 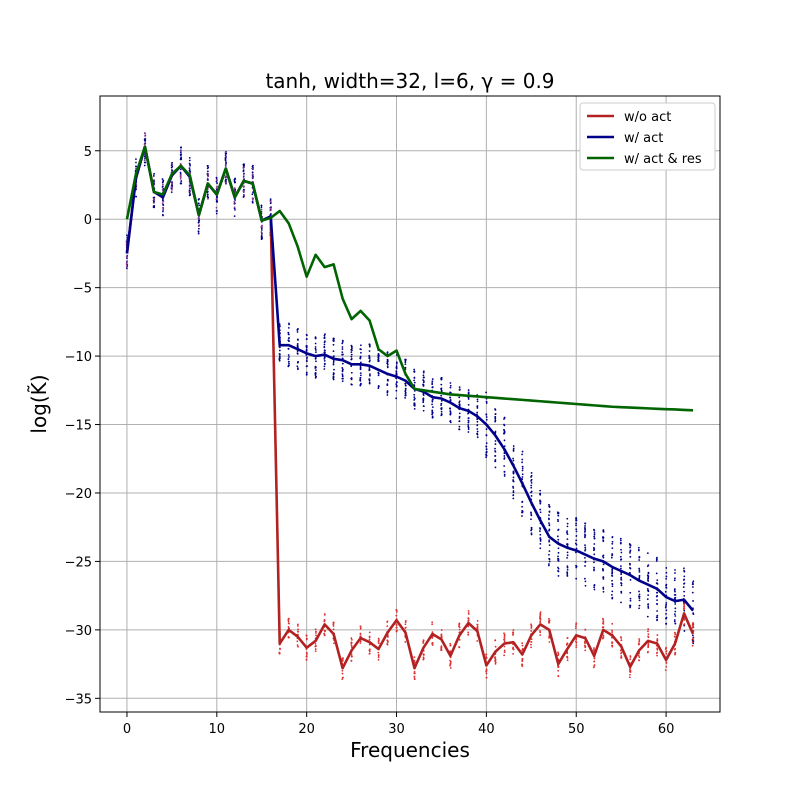 I want to click on legend-label: w/o act, so click(x=647, y=117).